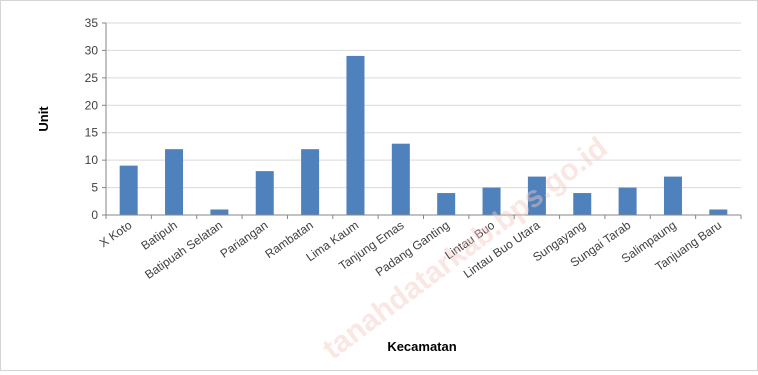  I want to click on x-tick-label: X Koto, so click(116, 234).